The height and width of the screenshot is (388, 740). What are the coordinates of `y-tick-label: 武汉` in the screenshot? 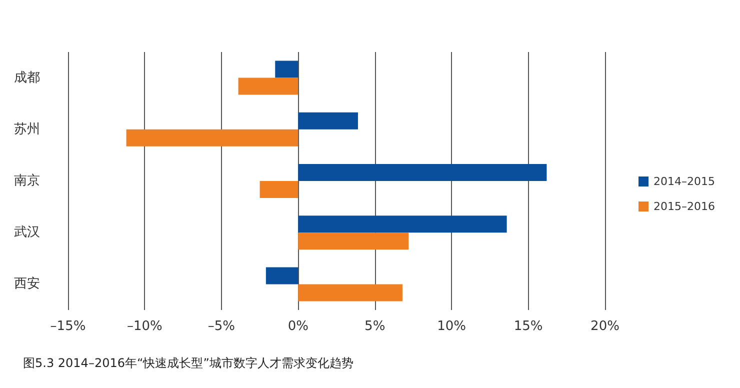 It's located at (27, 232).